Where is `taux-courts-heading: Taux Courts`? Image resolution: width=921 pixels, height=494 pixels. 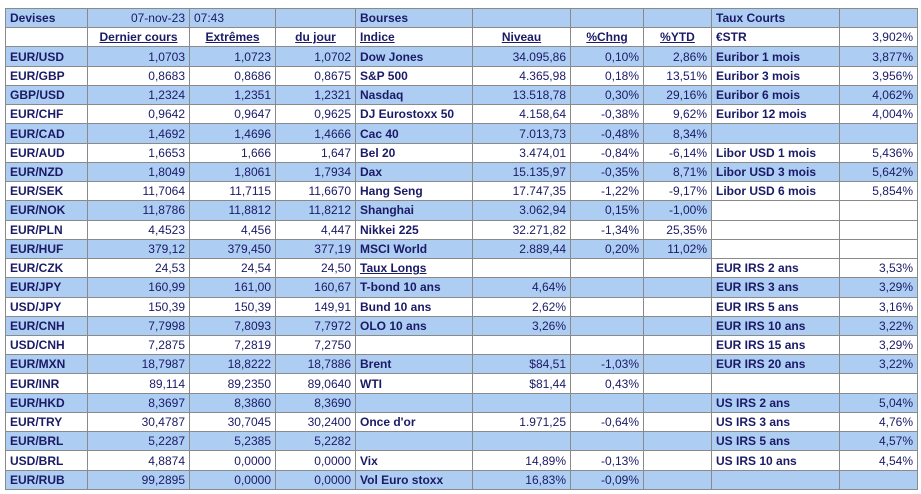 taux-courts-heading: Taux Courts is located at coordinates (775, 18).